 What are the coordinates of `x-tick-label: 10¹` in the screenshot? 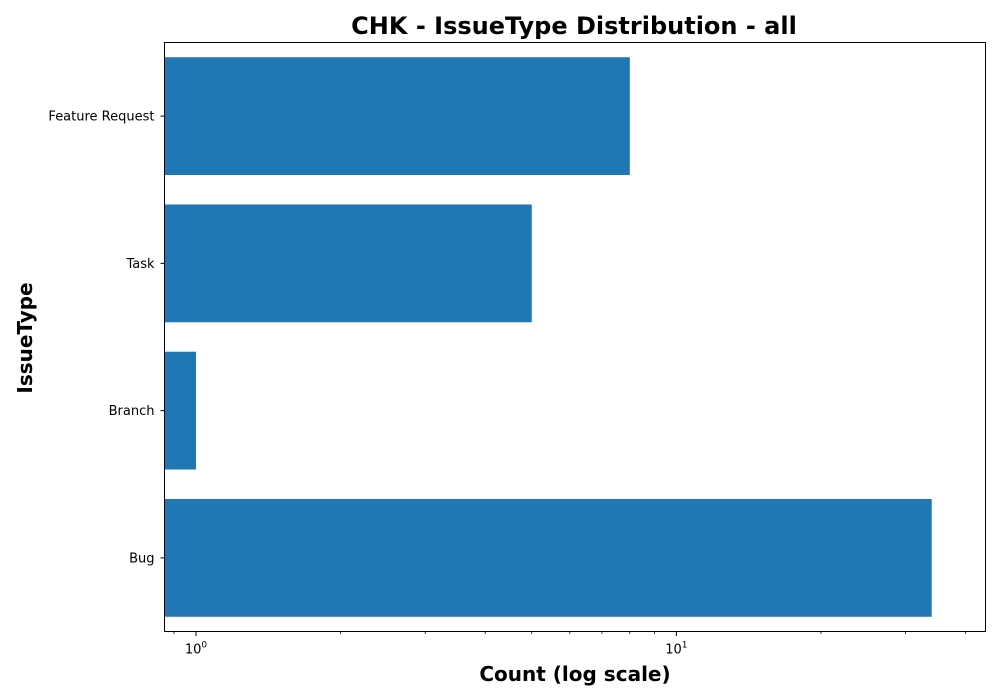 It's located at (676, 649).